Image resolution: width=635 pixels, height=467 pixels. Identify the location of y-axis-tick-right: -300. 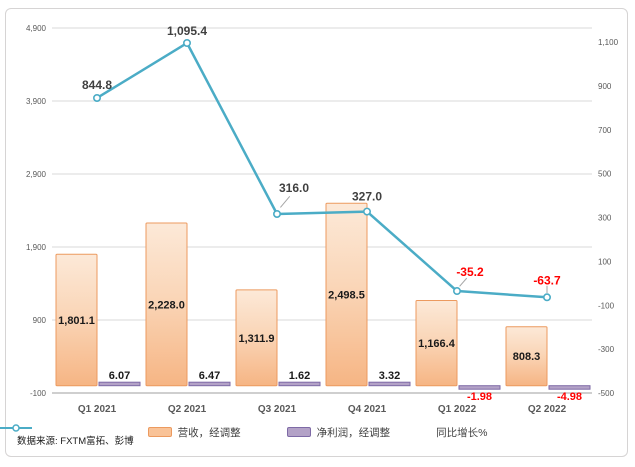
(606, 349).